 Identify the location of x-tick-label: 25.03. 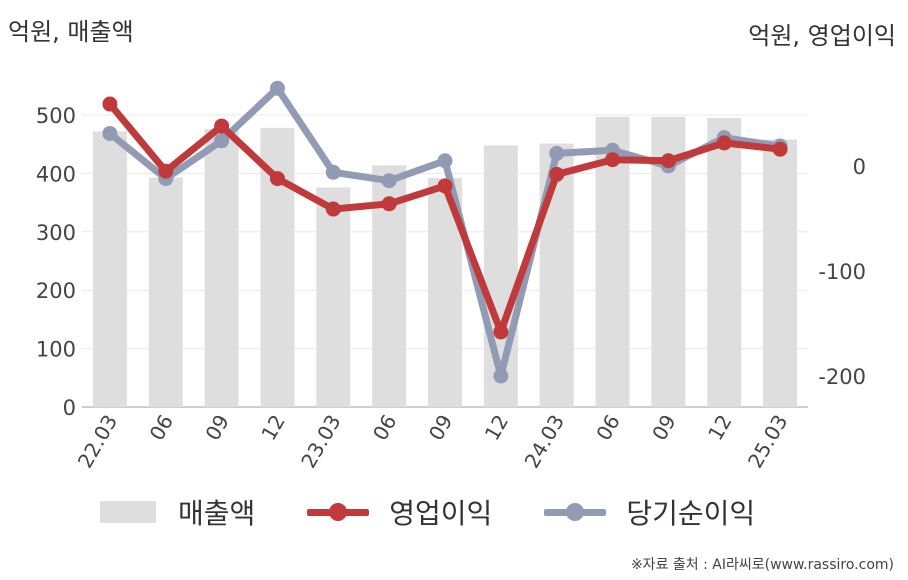
(767, 442).